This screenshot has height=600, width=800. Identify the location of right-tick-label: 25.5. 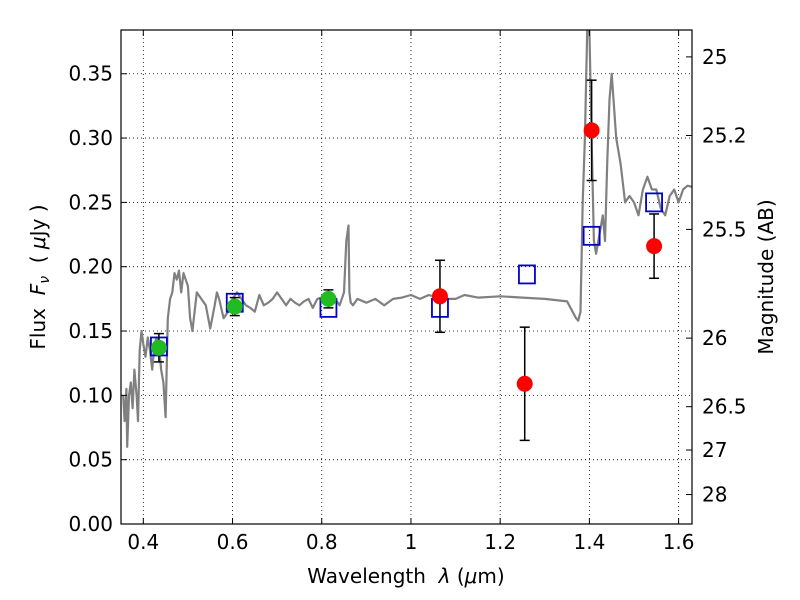
(724, 229).